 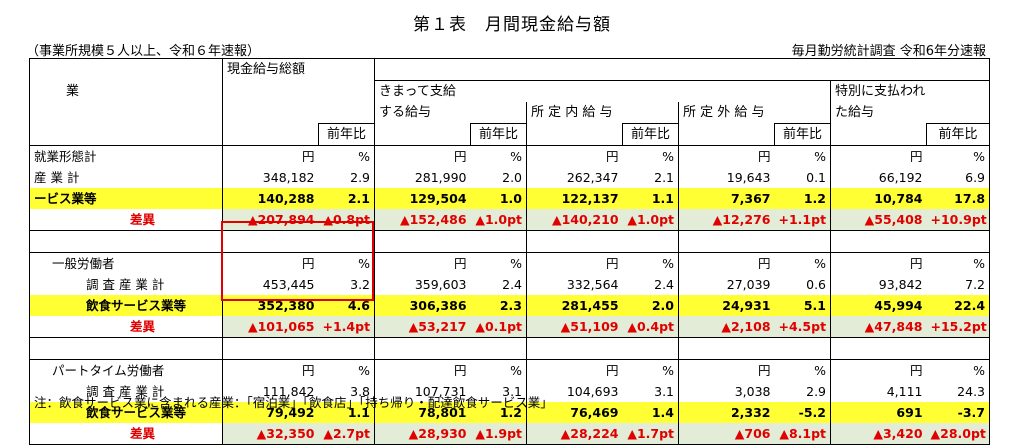 I want to click on header-regular-2: する給与, so click(x=450, y=113).